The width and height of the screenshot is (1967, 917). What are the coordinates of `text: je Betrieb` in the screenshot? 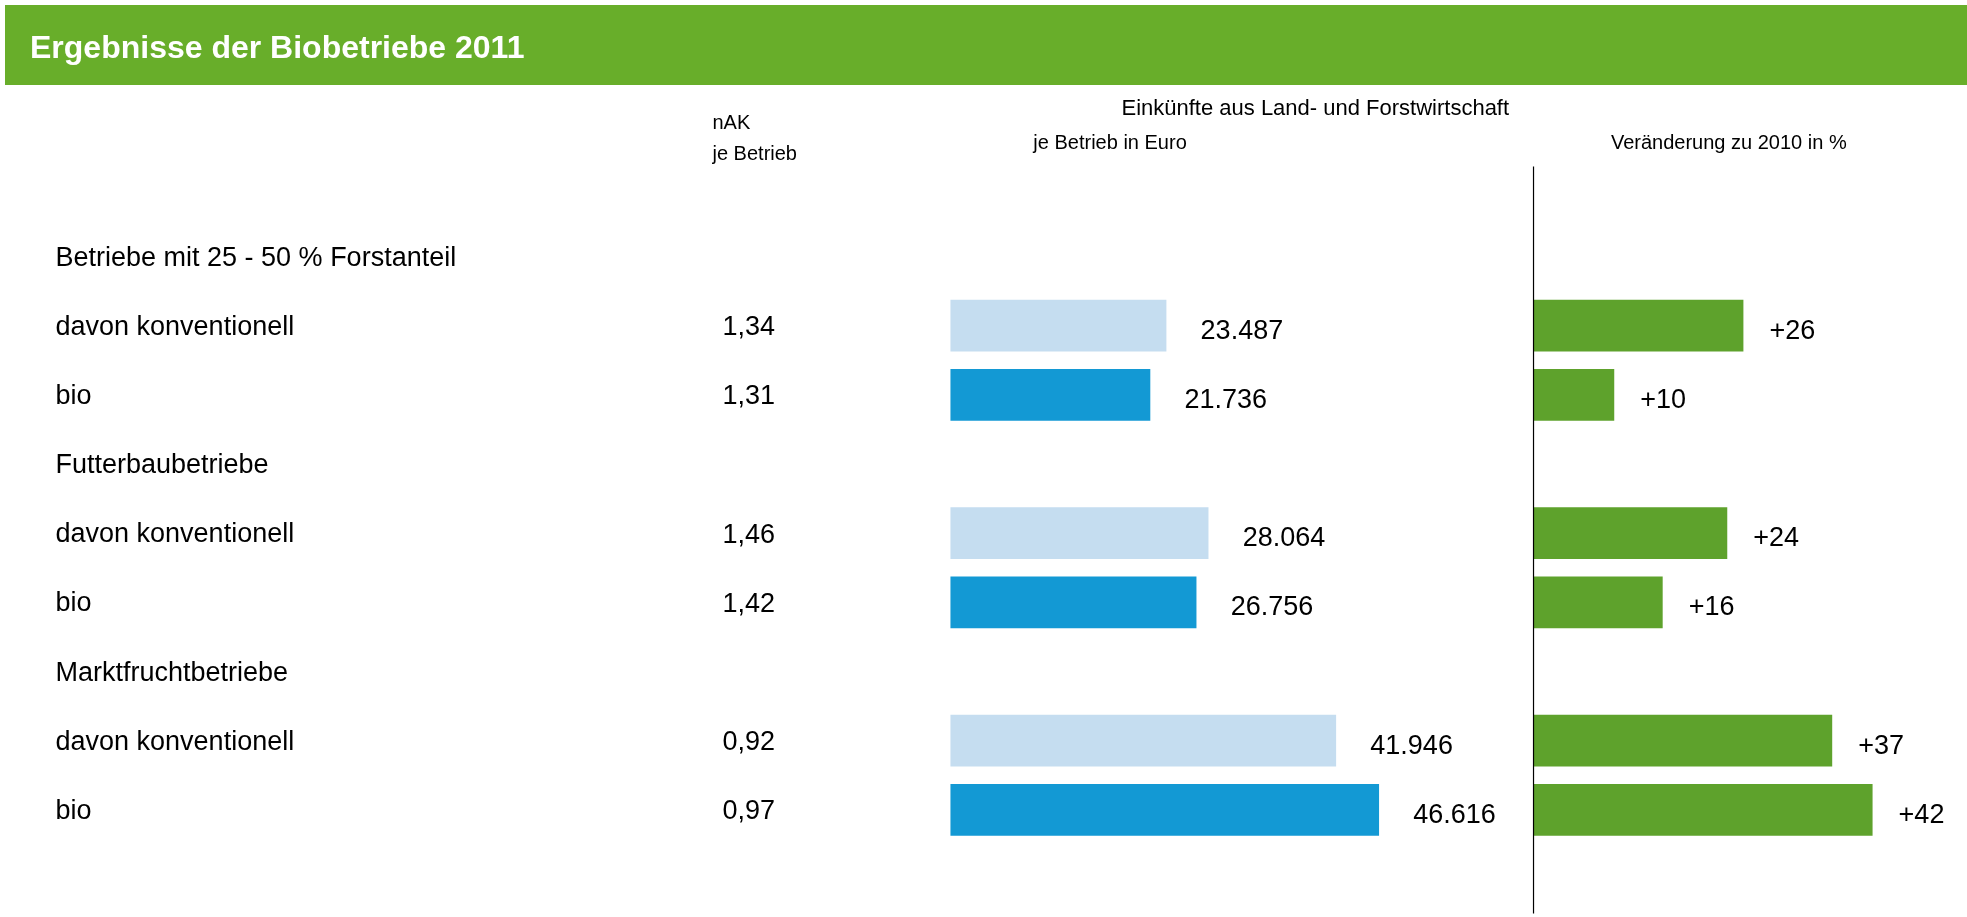 It's located at (754, 152).